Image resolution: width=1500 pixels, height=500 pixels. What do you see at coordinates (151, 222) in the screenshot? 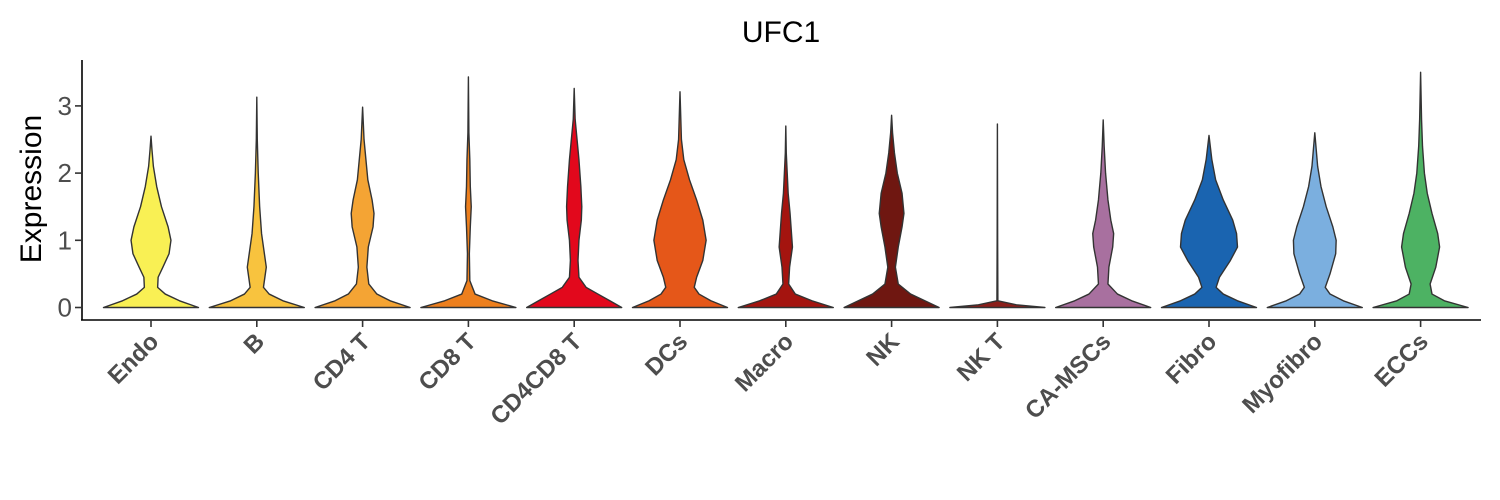
I see `violin-endo` at bounding box center [151, 222].